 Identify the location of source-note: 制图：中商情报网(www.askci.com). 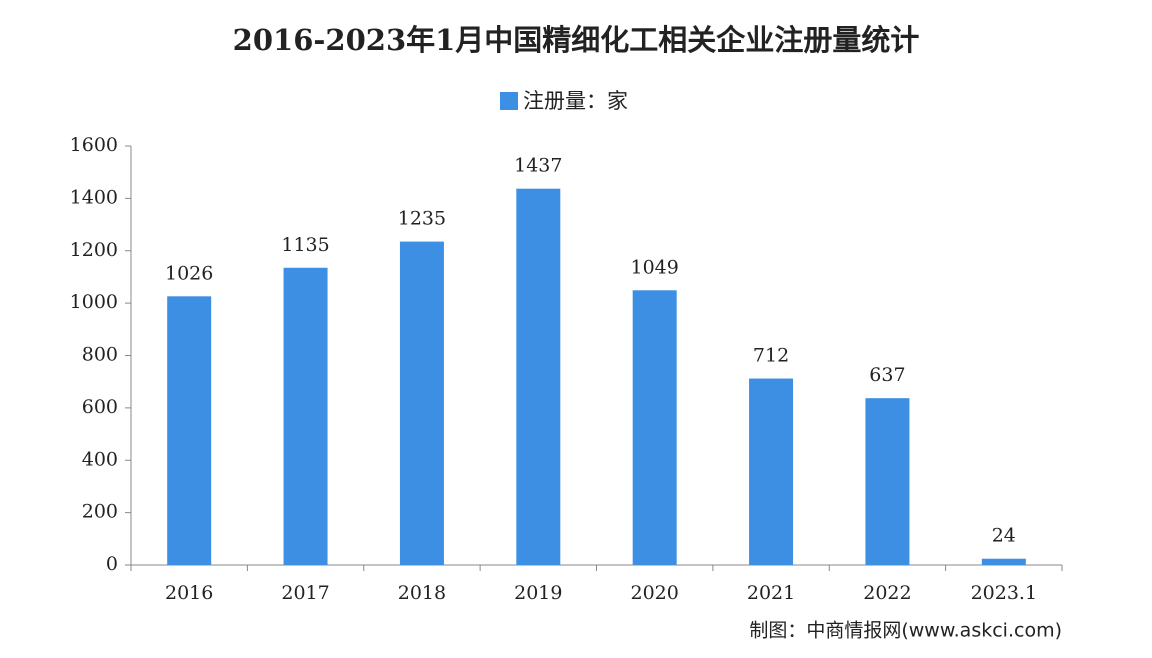
(905, 631).